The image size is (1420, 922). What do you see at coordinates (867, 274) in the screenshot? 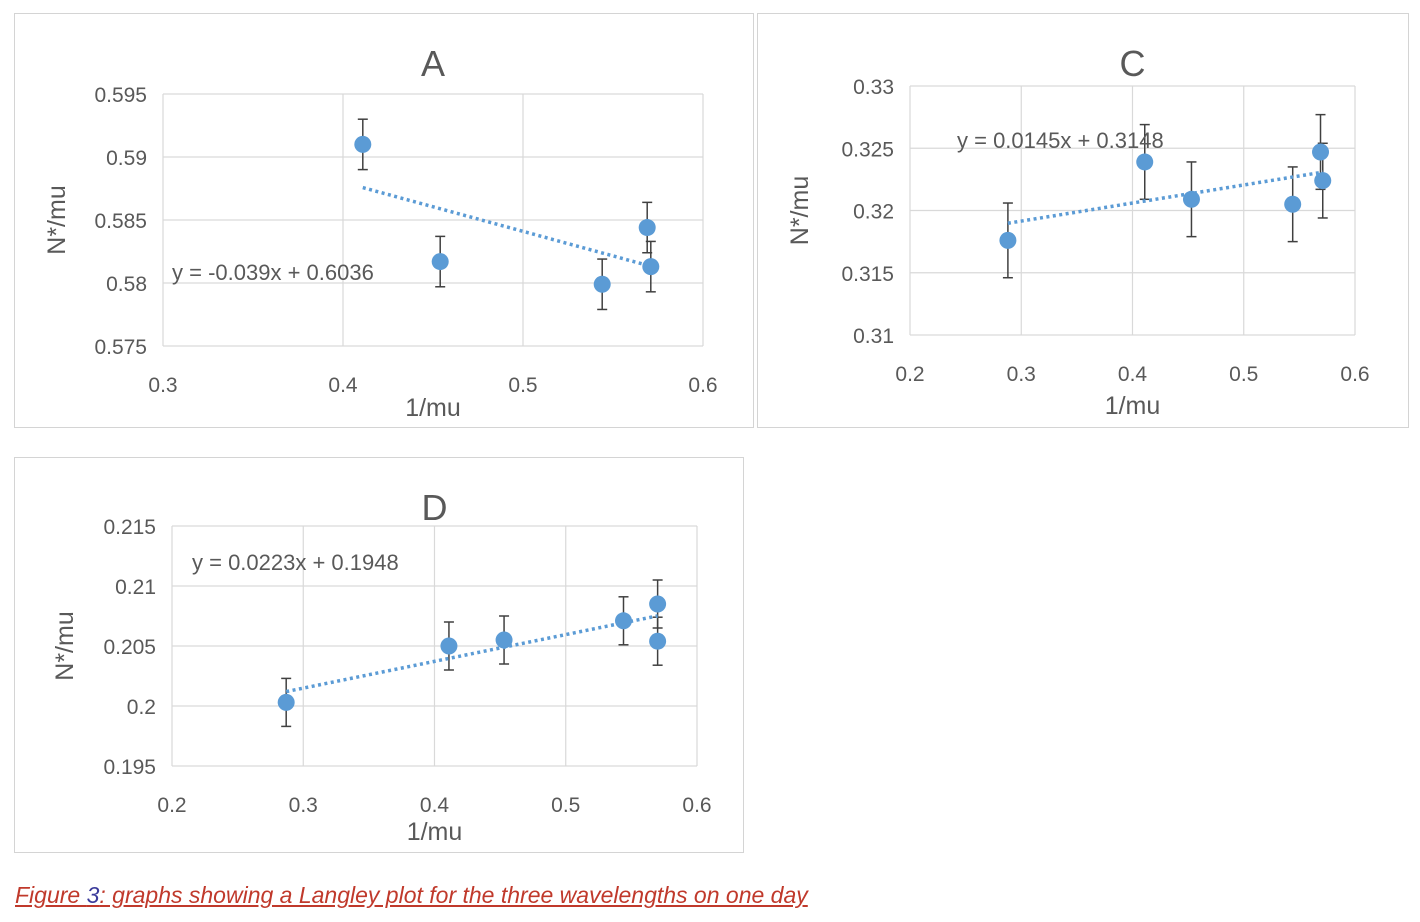
I see `y-tick-label: 0.315` at bounding box center [867, 274].